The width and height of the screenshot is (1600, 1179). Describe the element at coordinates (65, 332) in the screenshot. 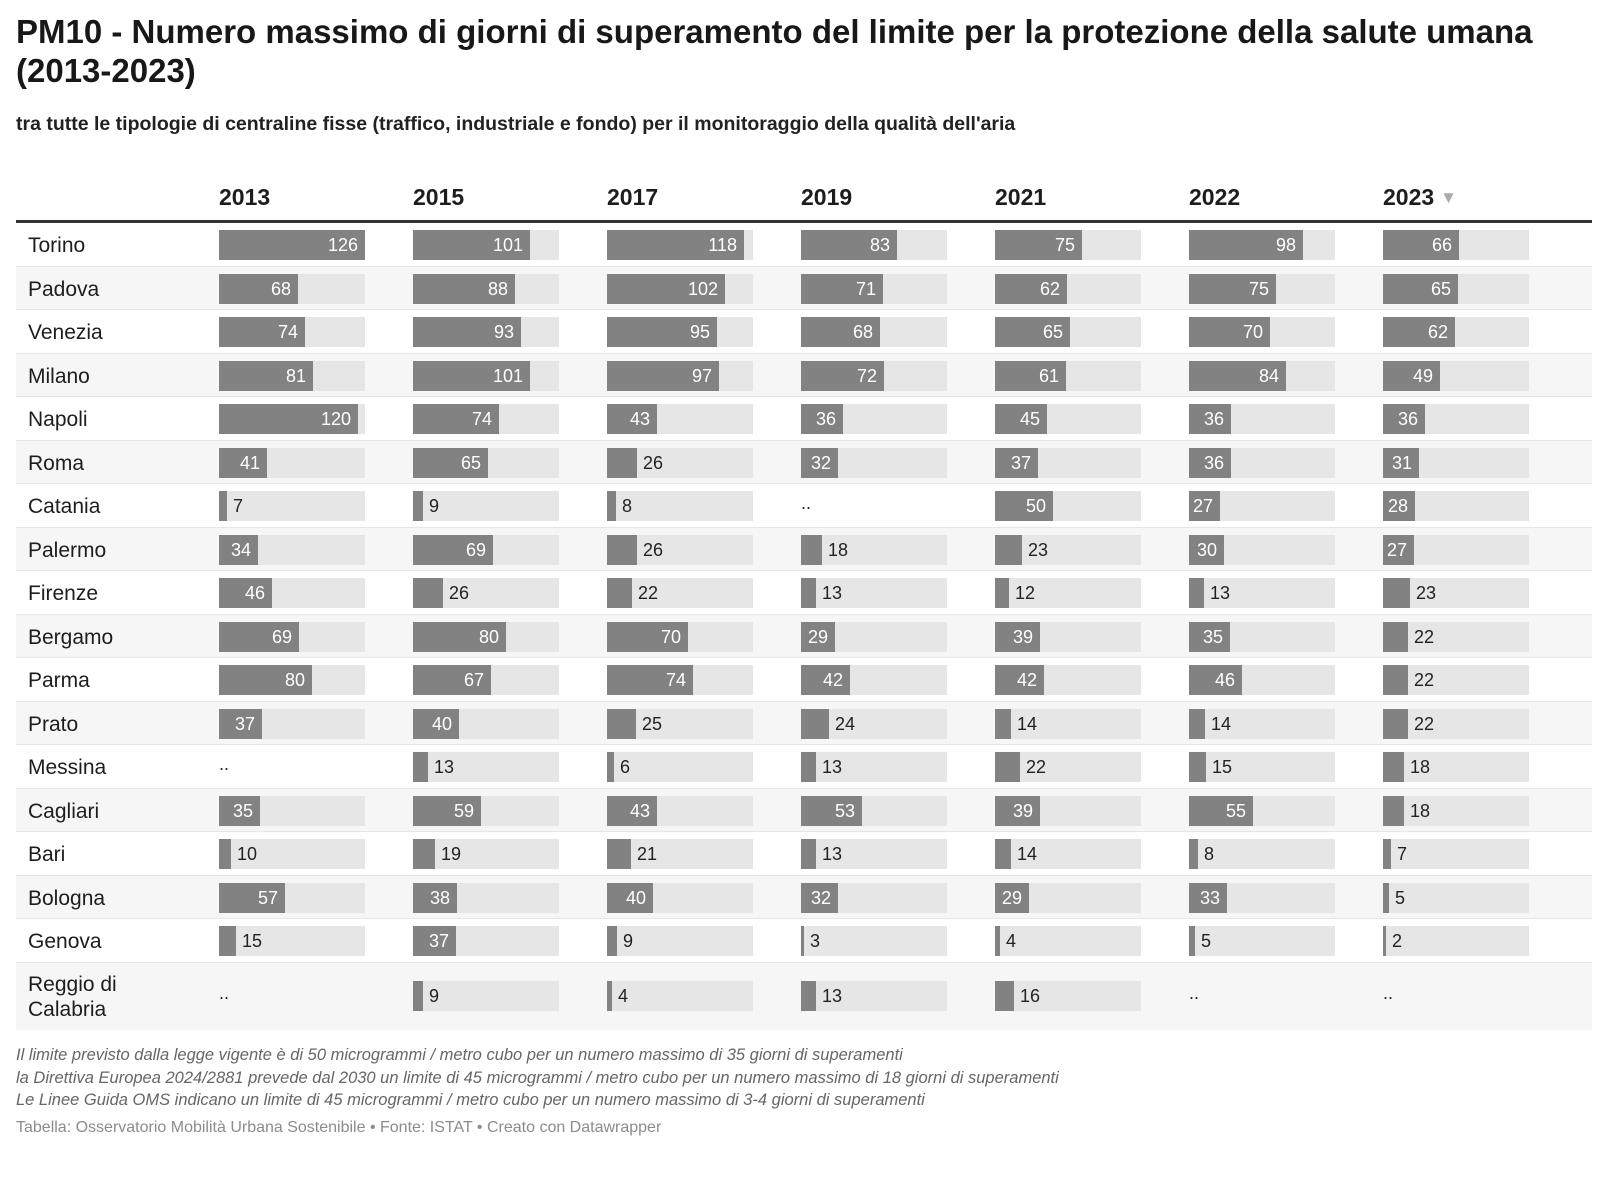

I see `city-label: Venezia` at that location.